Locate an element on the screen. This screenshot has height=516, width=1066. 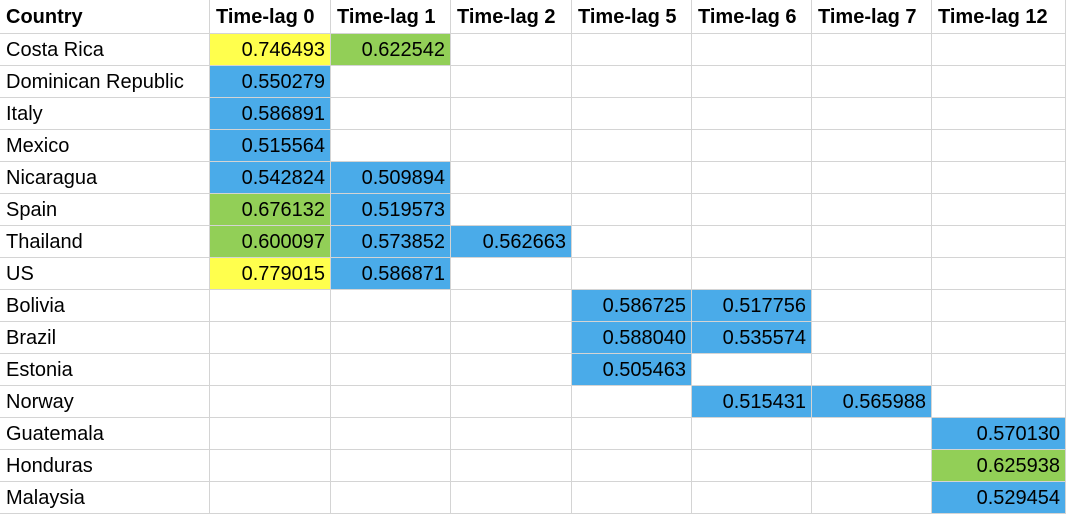
value-cell: 0.517756 is located at coordinates (752, 306).